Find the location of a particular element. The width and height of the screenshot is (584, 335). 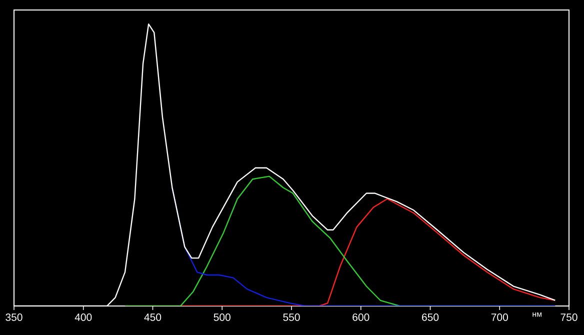

x-axis-title: нм is located at coordinates (537, 314).